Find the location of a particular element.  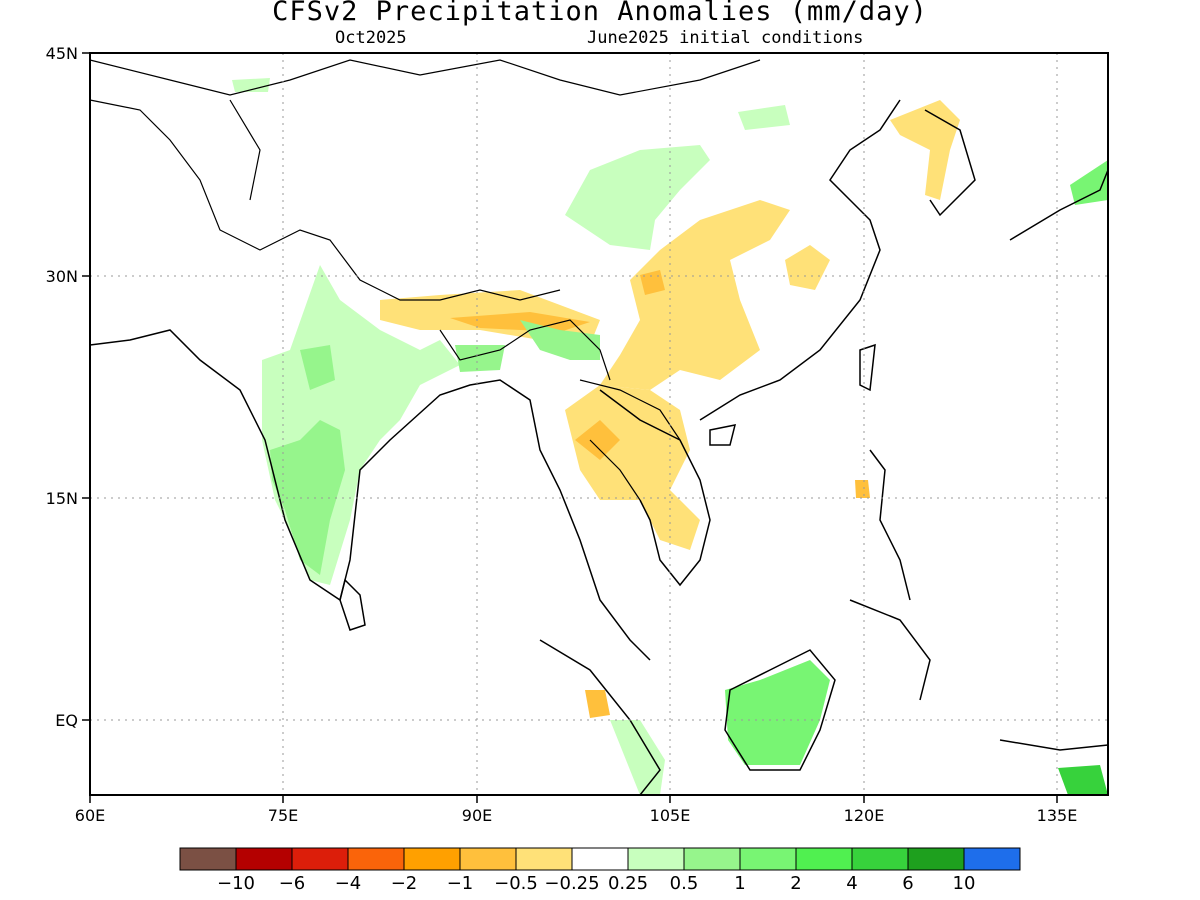

anomaly-india-west is located at coordinates (317, 367).